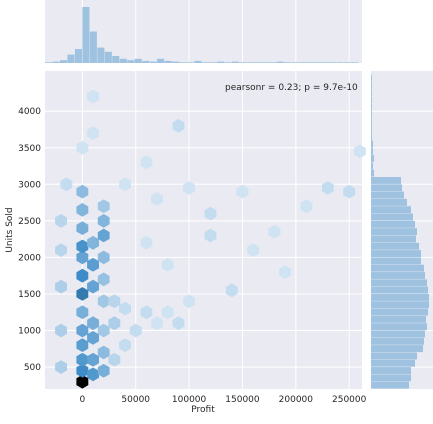  Describe the element at coordinates (189, 400) in the screenshot. I see `x-tick-label: 100000` at that location.